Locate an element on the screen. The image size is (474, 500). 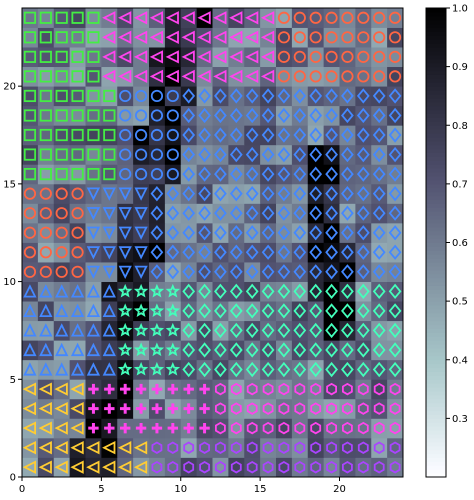
colorbar: 0.3 0.4 0.5 0.6 0.7 0.8 0.9 1.0 is located at coordinates (446, 241).